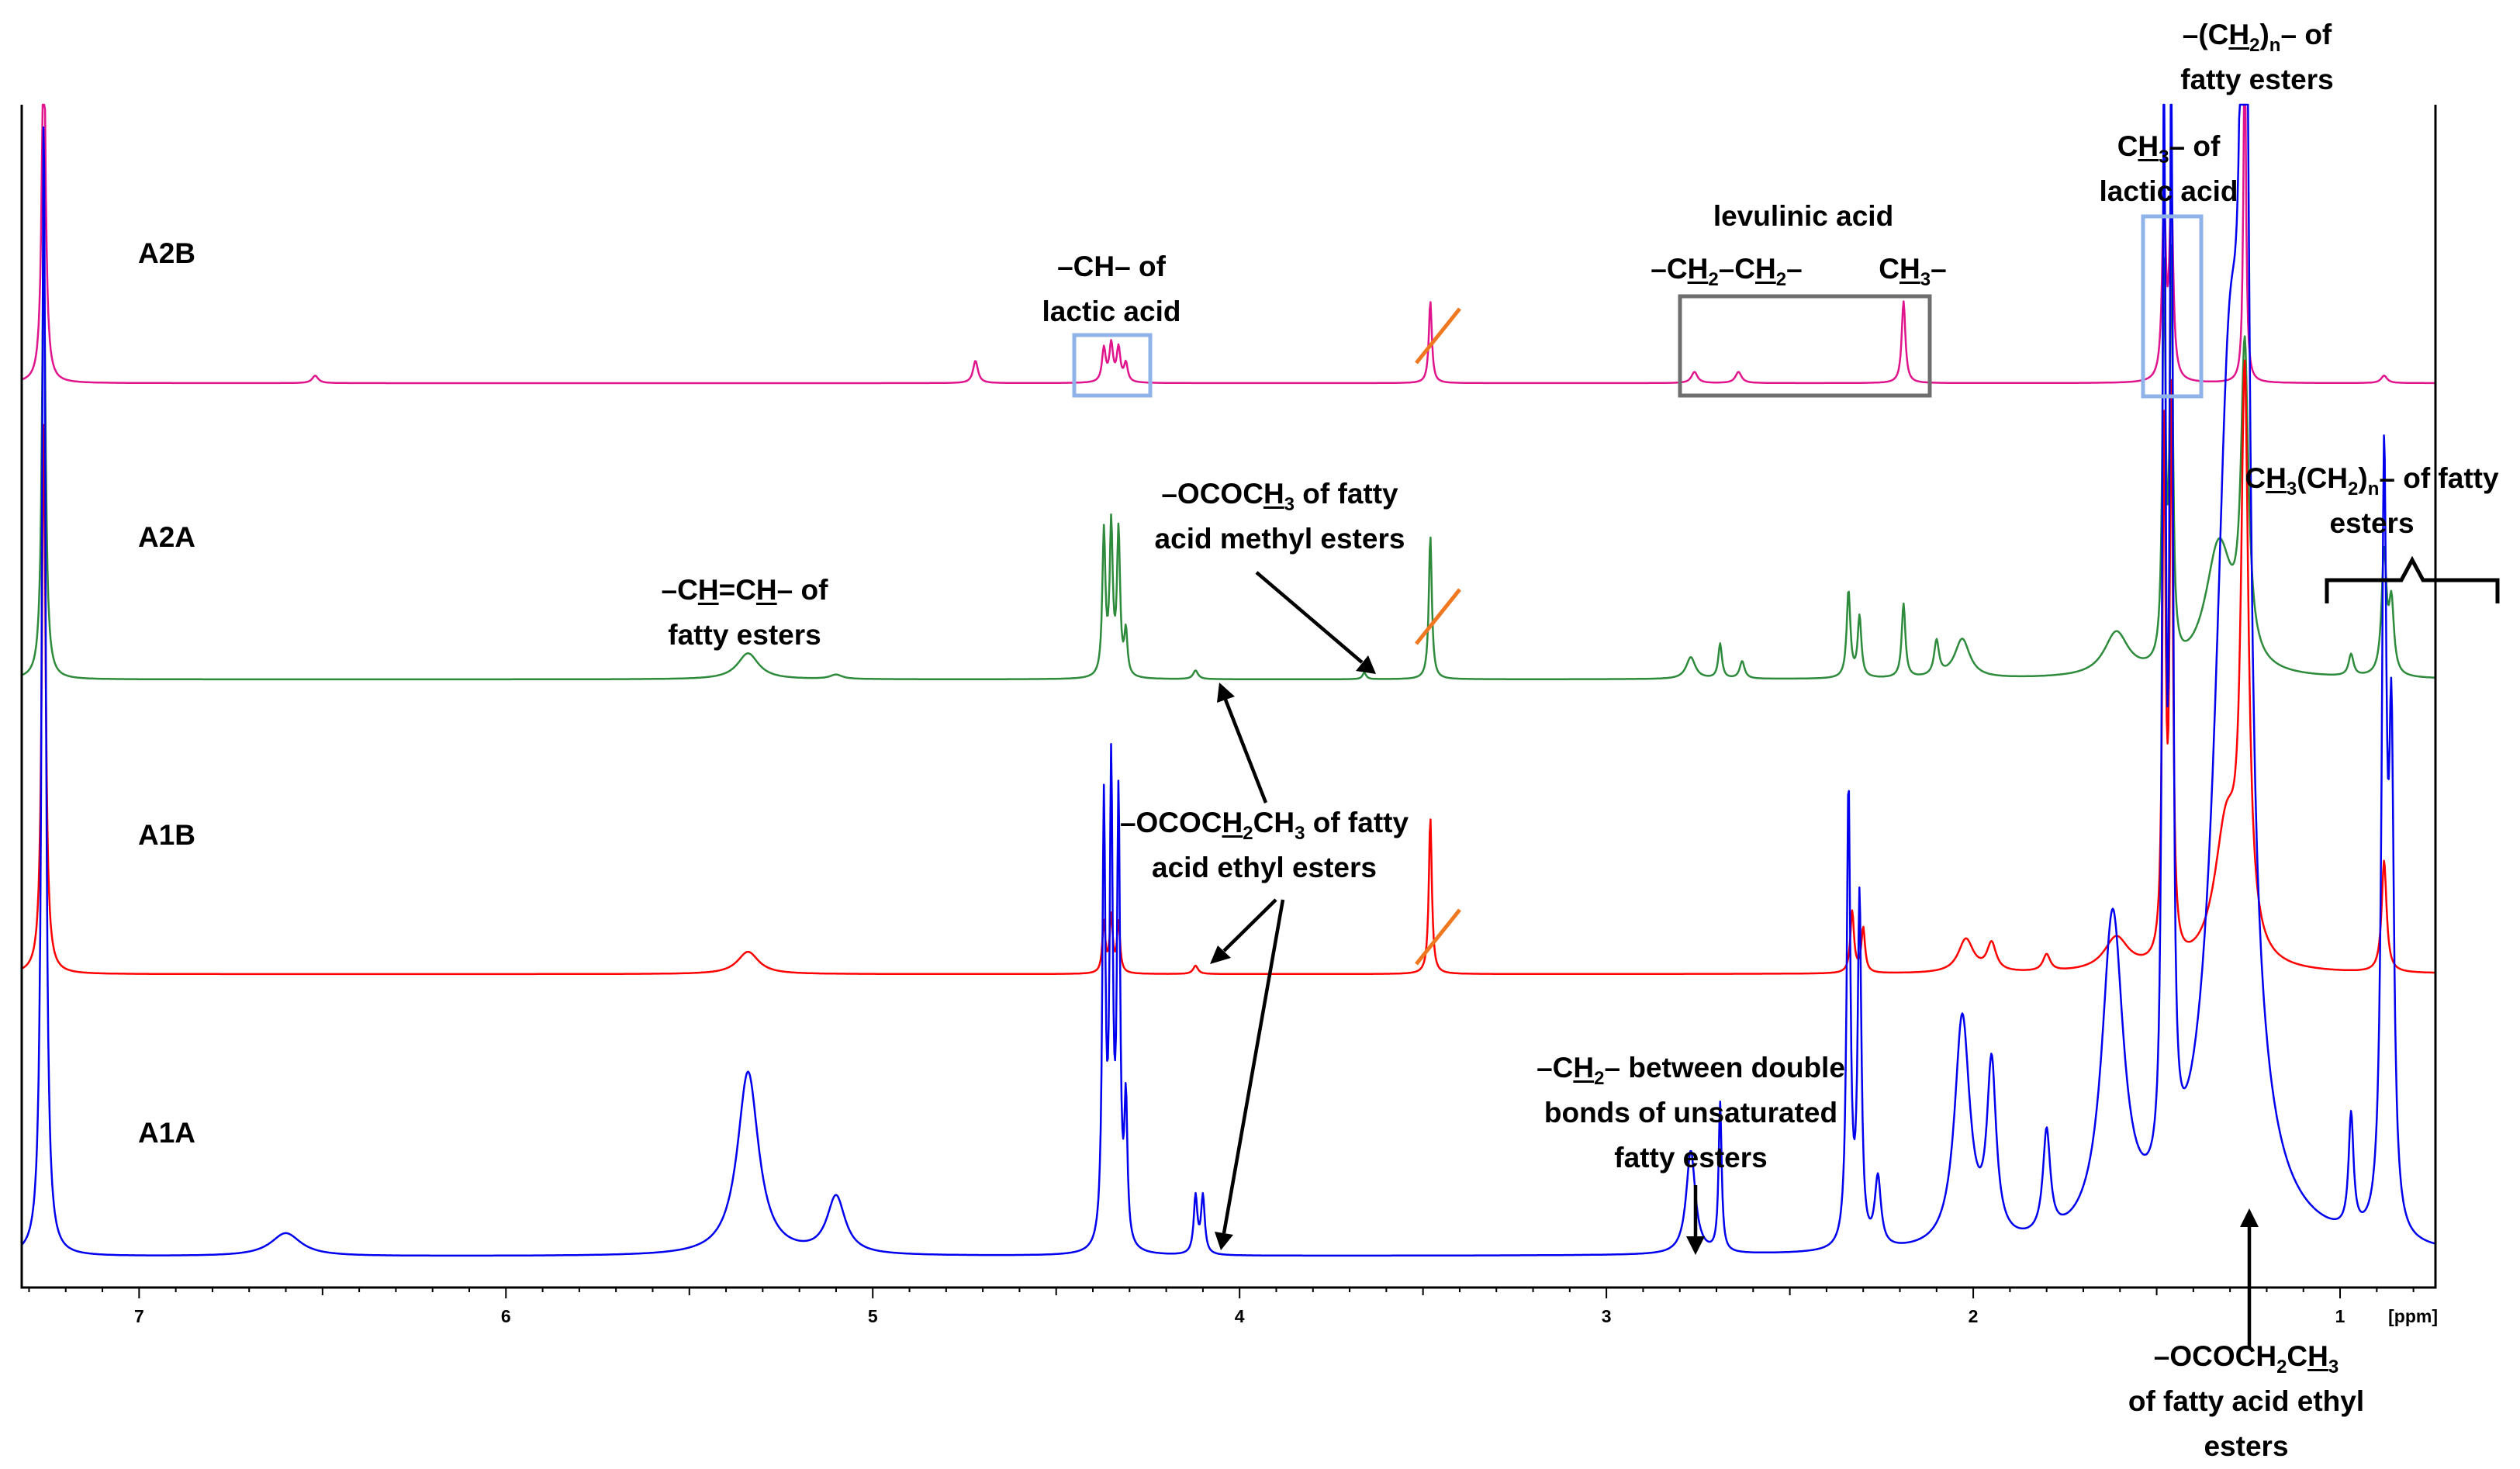 Image resolution: width=2520 pixels, height=1469 pixels. What do you see at coordinates (2413, 1316) in the screenshot?
I see `x-axis-unit: [ppm]` at bounding box center [2413, 1316].